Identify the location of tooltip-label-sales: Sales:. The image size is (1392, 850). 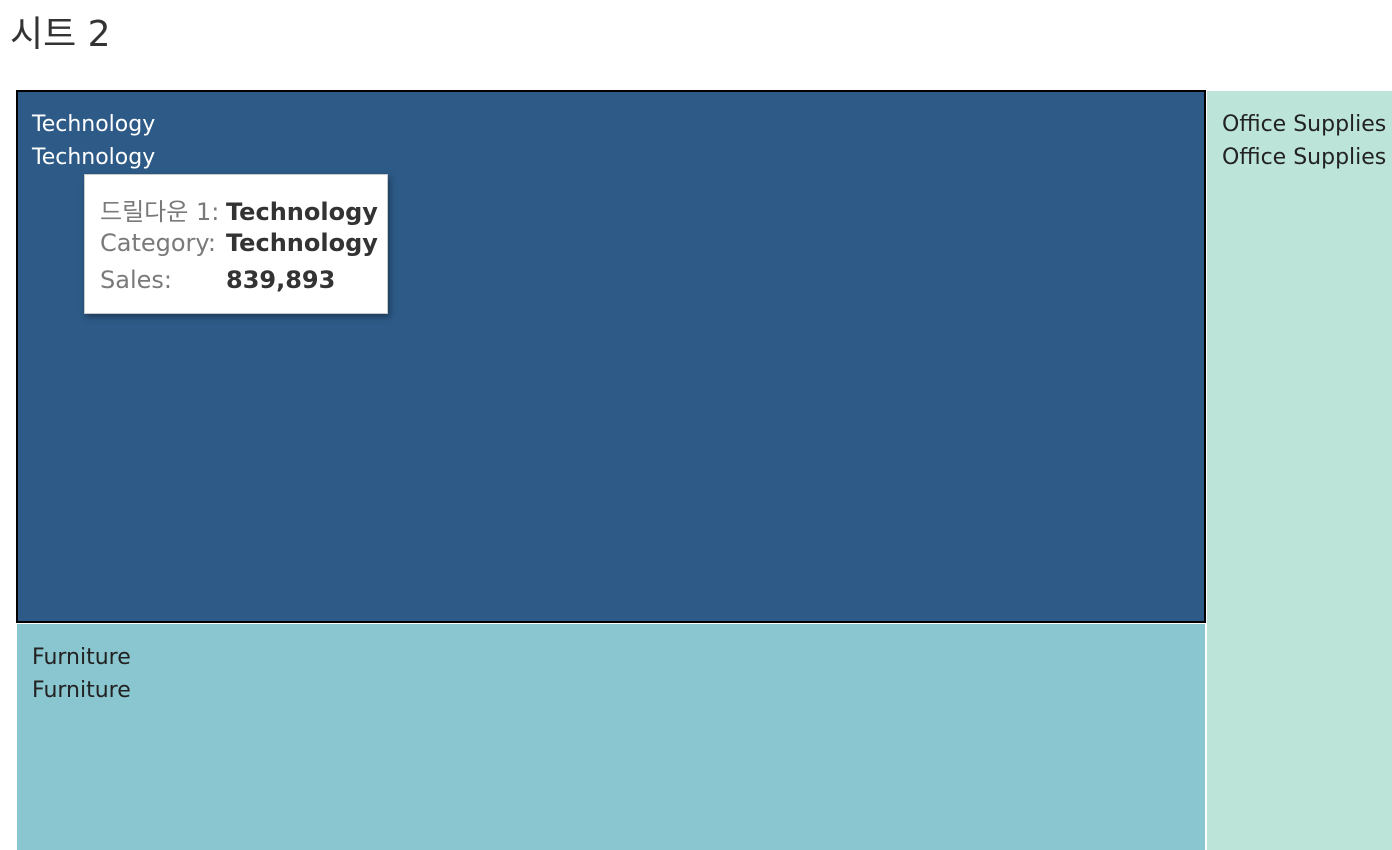
(136, 280).